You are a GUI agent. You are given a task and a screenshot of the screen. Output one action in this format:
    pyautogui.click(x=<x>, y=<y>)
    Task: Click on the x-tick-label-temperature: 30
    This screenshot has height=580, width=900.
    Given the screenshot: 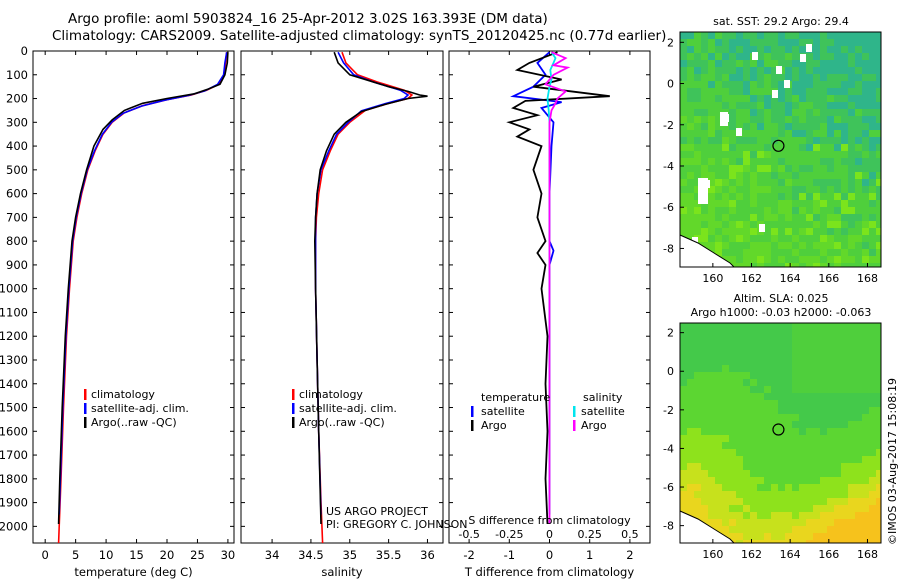 What is the action you would take?
    pyautogui.click(x=228, y=555)
    